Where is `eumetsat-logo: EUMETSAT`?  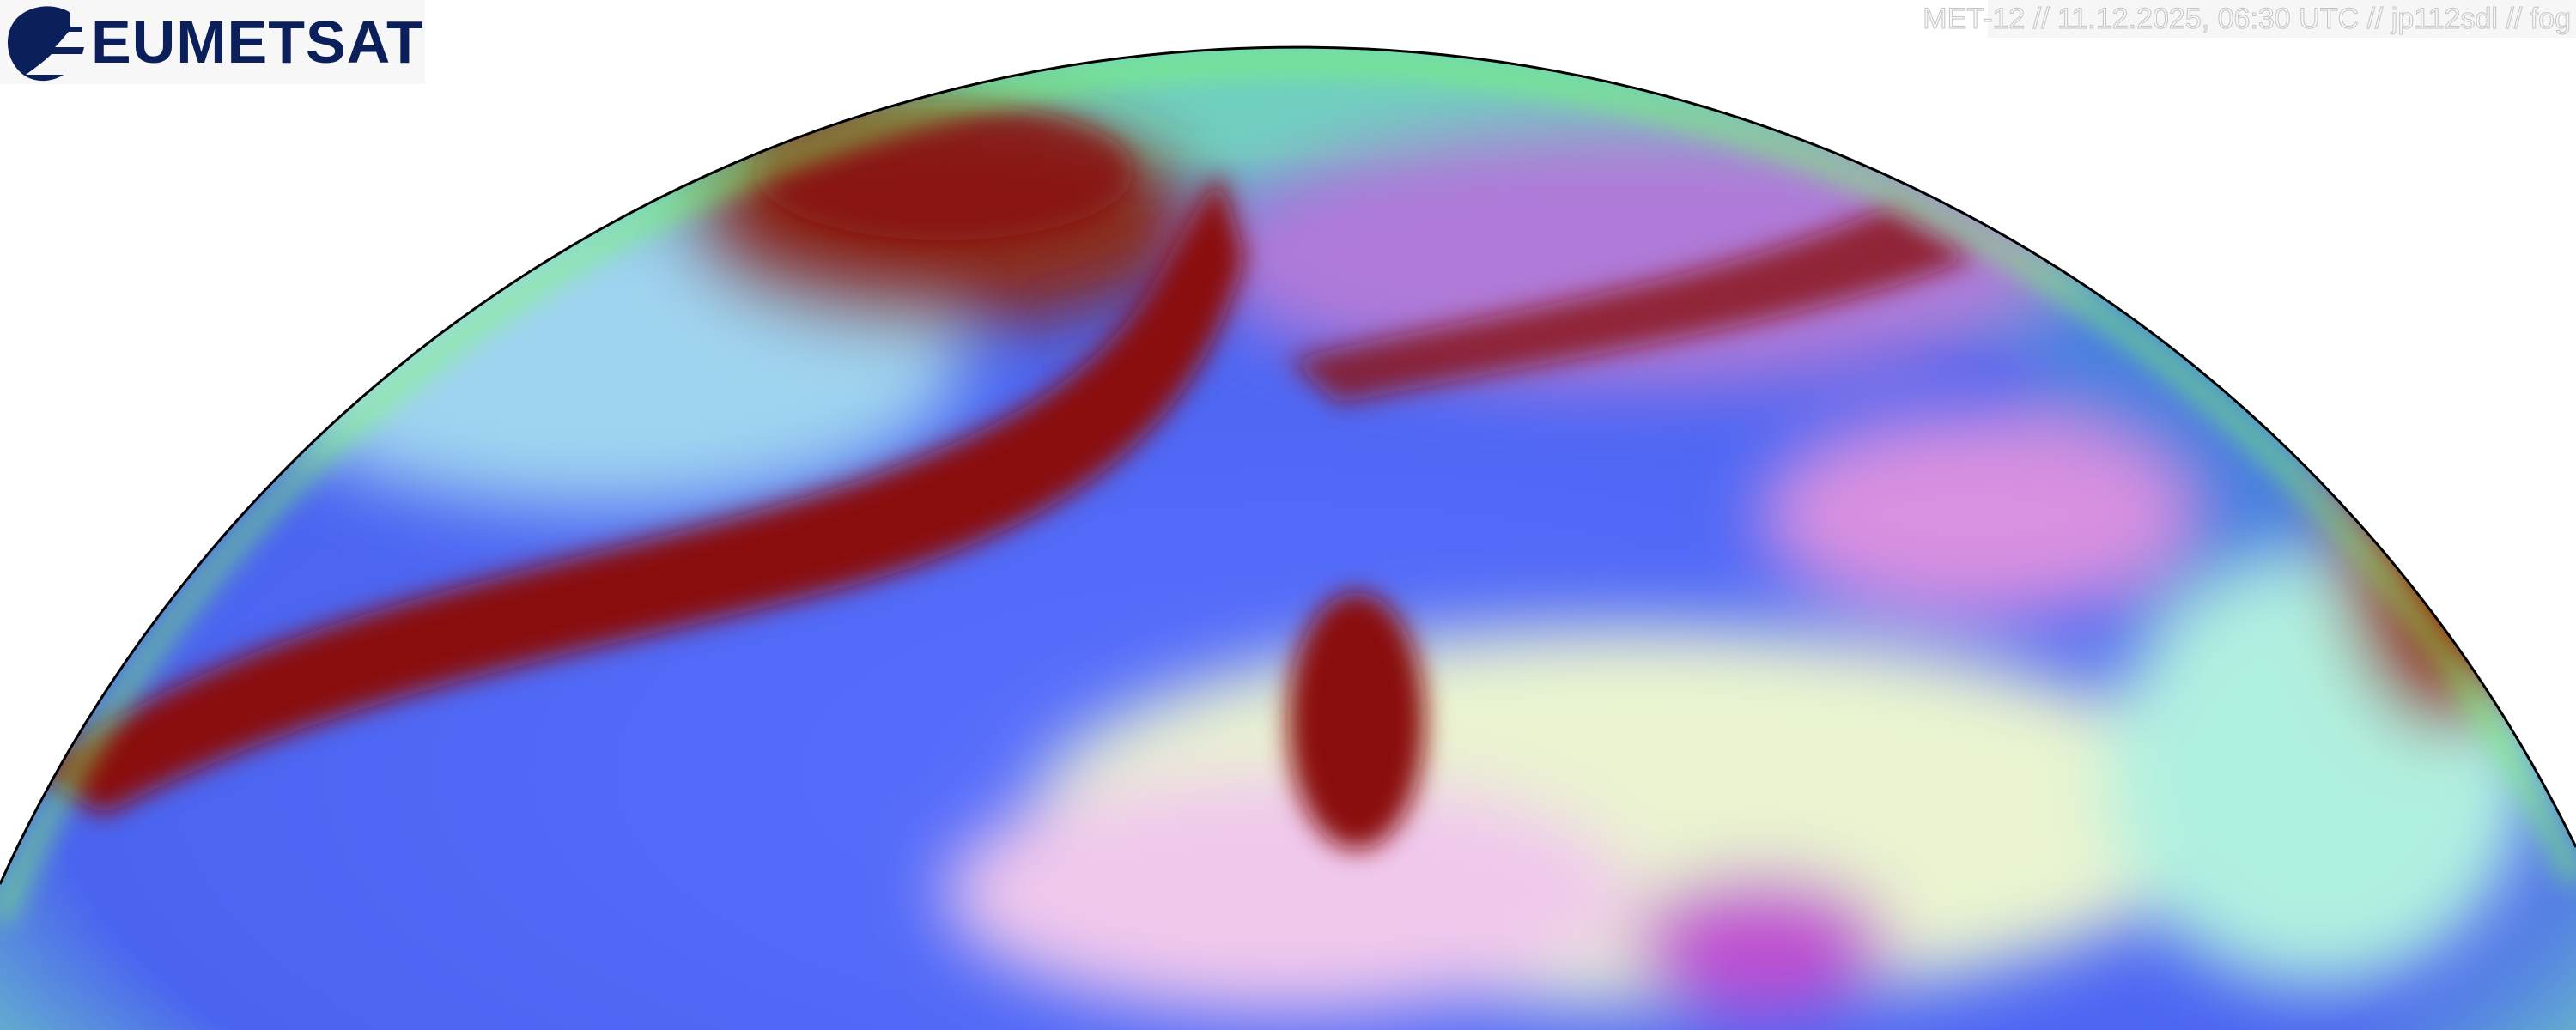 eumetsat-logo: EUMETSAT is located at coordinates (213, 42).